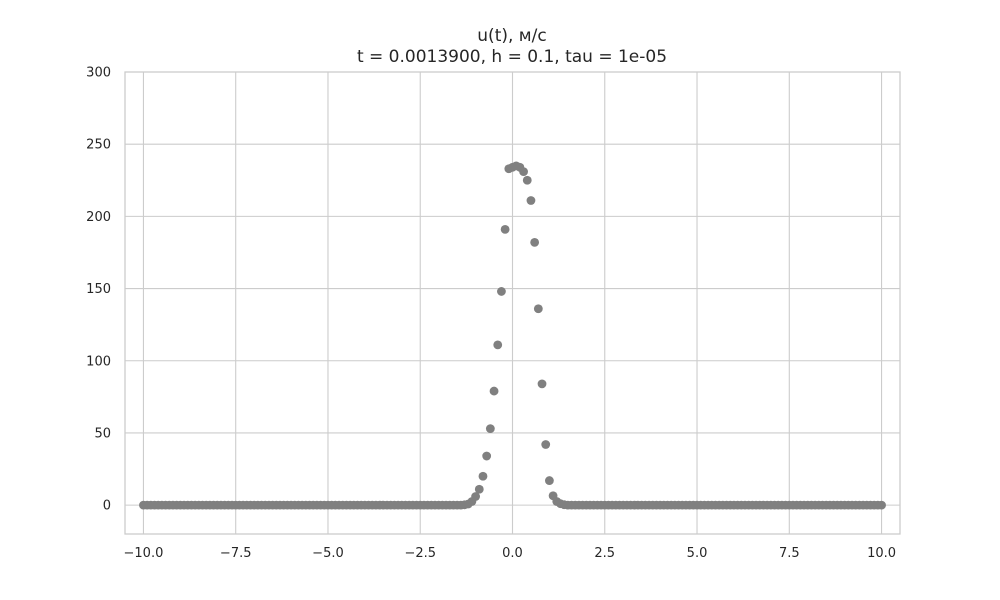  What do you see at coordinates (512, 36) in the screenshot?
I see `chart-title: u(t), м/с` at bounding box center [512, 36].